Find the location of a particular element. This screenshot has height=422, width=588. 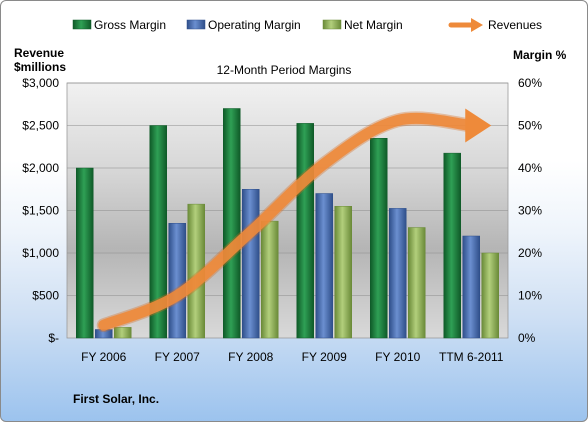

left-axis-tick-label: $2,500 is located at coordinates (40, 126).